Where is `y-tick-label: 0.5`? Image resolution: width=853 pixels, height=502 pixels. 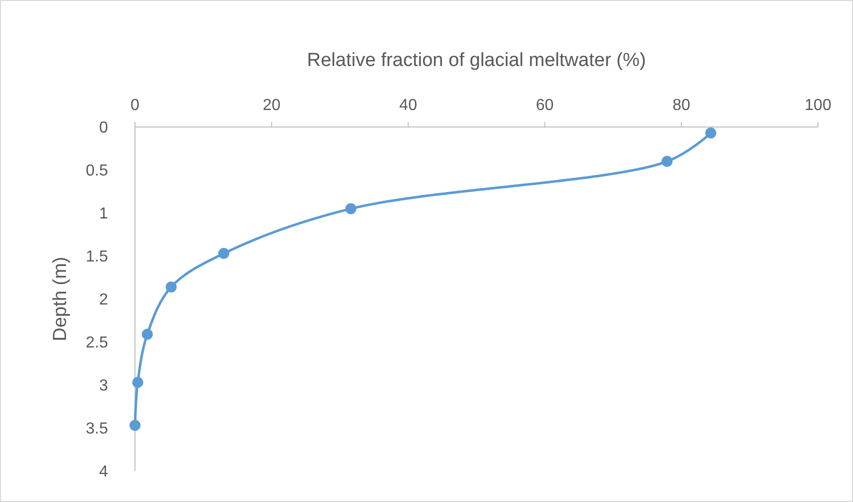 y-tick-label: 0.5 is located at coordinates (97, 171).